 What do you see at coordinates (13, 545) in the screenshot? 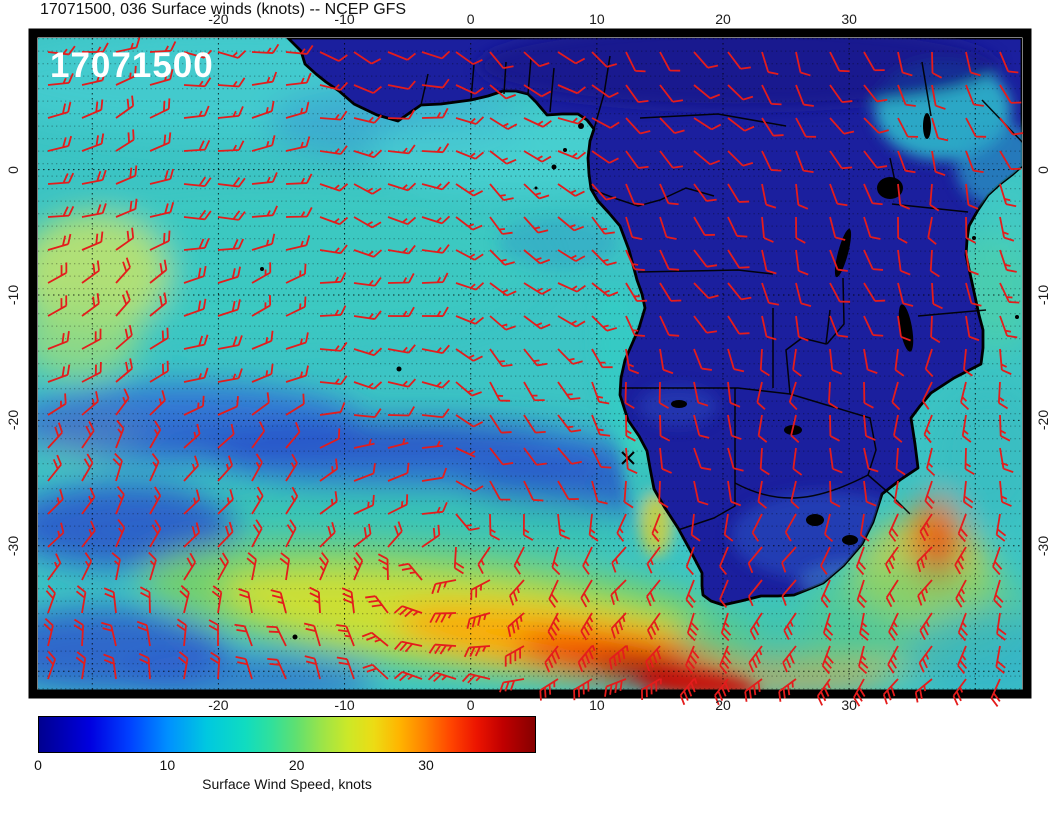
I see `lat-tick-left: -30` at bounding box center [13, 545].